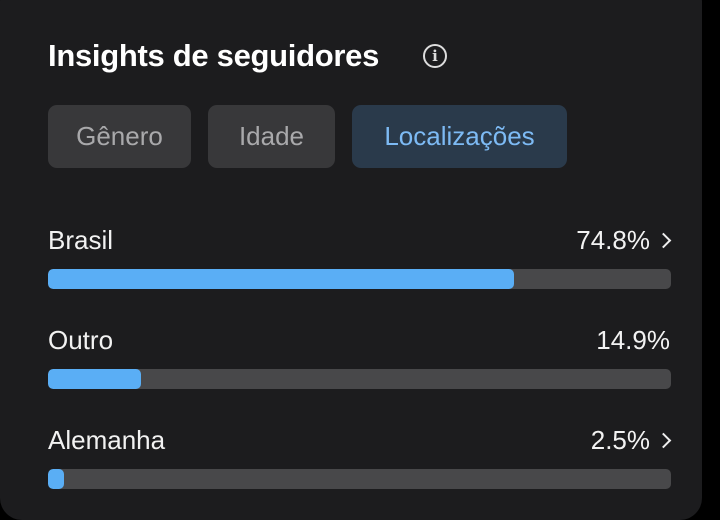  Describe the element at coordinates (620, 440) in the screenshot. I see `row-value: 2.5%` at that location.